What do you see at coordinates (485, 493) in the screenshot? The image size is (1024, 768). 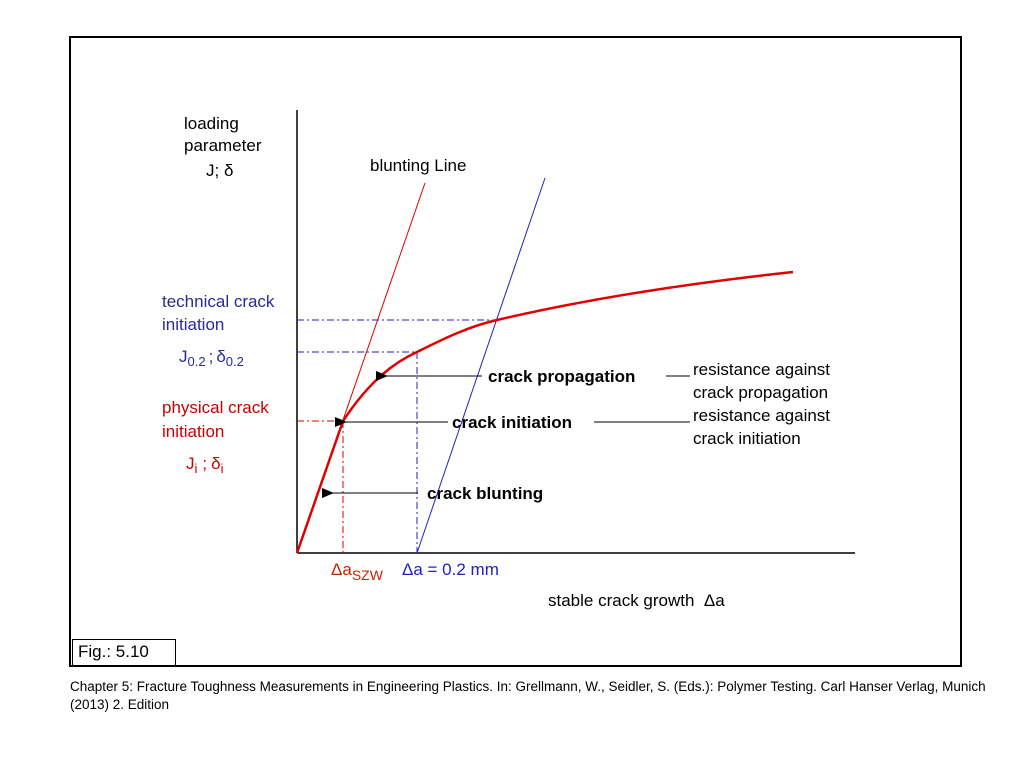 I see `stage-blunting-label: crack blunting` at bounding box center [485, 493].